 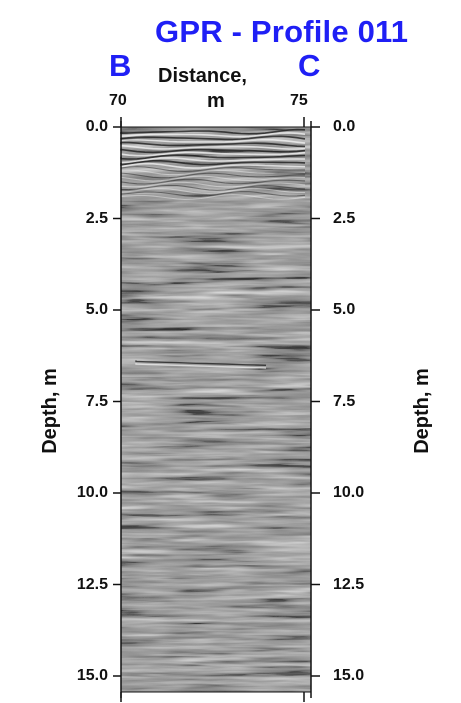 I want to click on profile-start-marker: B, so click(x=120, y=65).